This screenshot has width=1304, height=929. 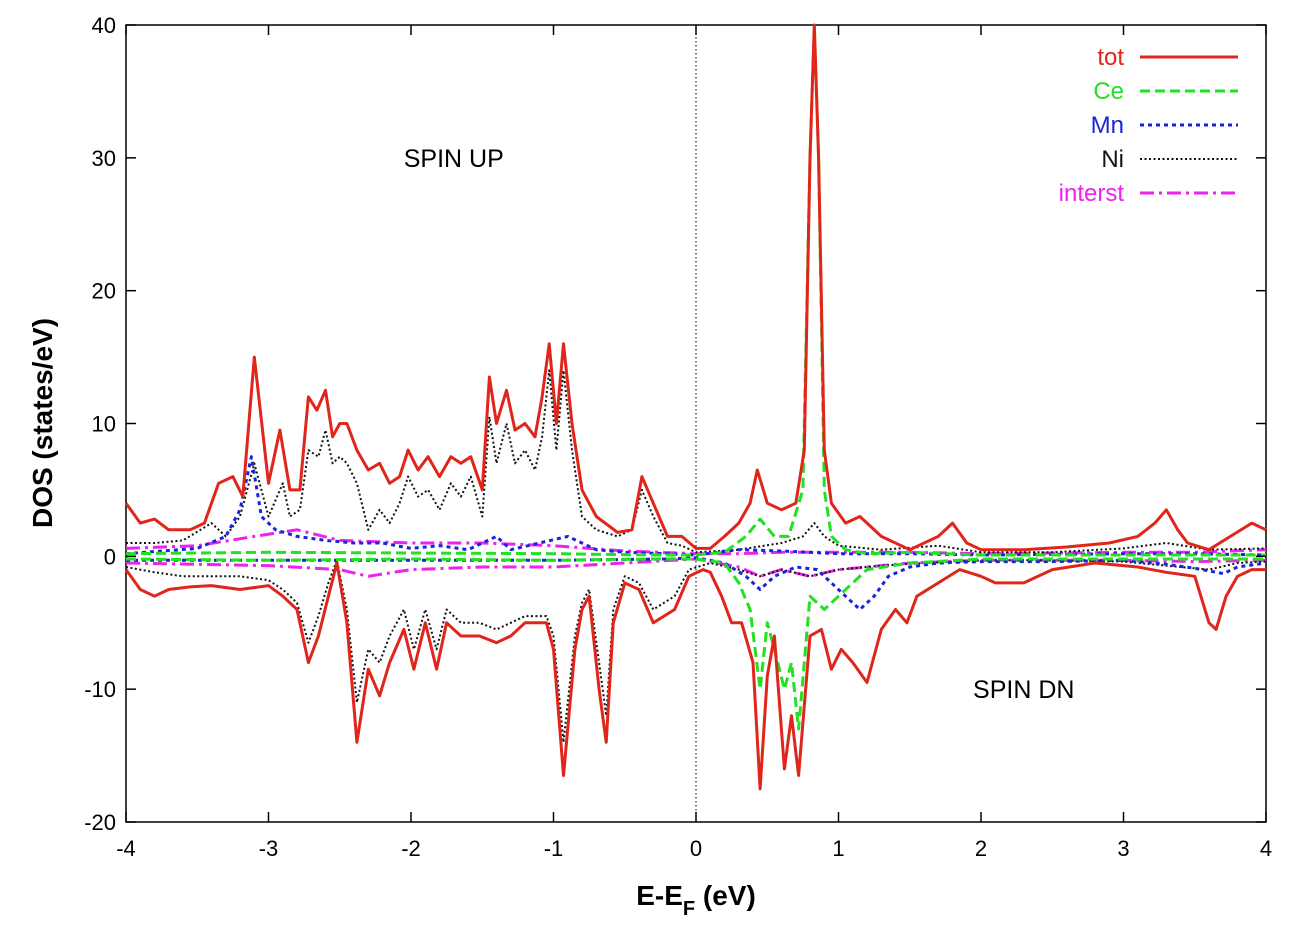 What do you see at coordinates (838, 848) in the screenshot?
I see `x-tick-label: 1` at bounding box center [838, 848].